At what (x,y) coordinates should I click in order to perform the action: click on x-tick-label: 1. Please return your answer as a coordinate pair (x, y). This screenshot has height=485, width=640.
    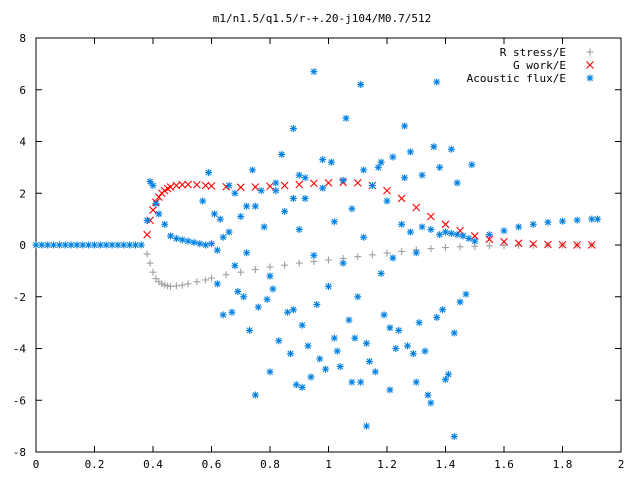
    Looking at the image, I should click on (328, 464).